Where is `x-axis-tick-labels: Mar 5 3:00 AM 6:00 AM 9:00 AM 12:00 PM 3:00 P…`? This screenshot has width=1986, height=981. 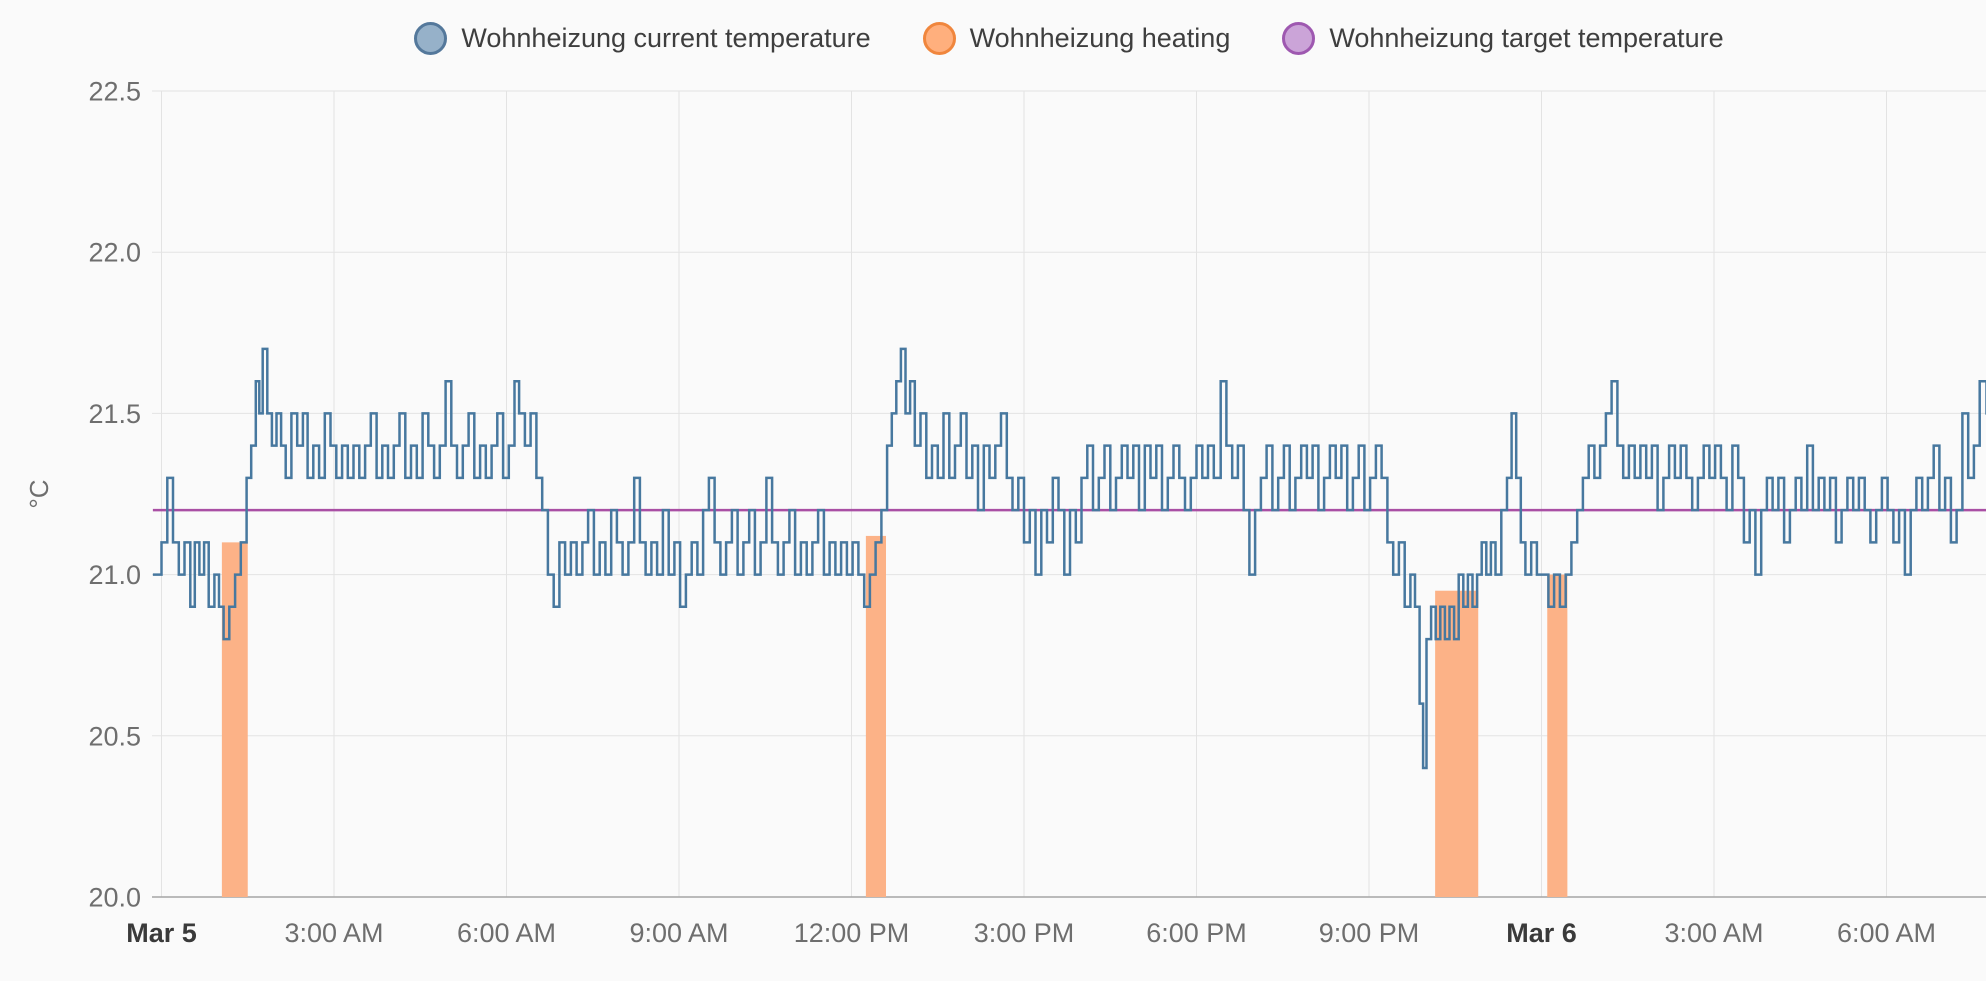 x-axis-tick-labels: Mar 5 3:00 AM 6:00 AM 9:00 AM 12:00 PM 3:00 P… is located at coordinates (1031, 933).